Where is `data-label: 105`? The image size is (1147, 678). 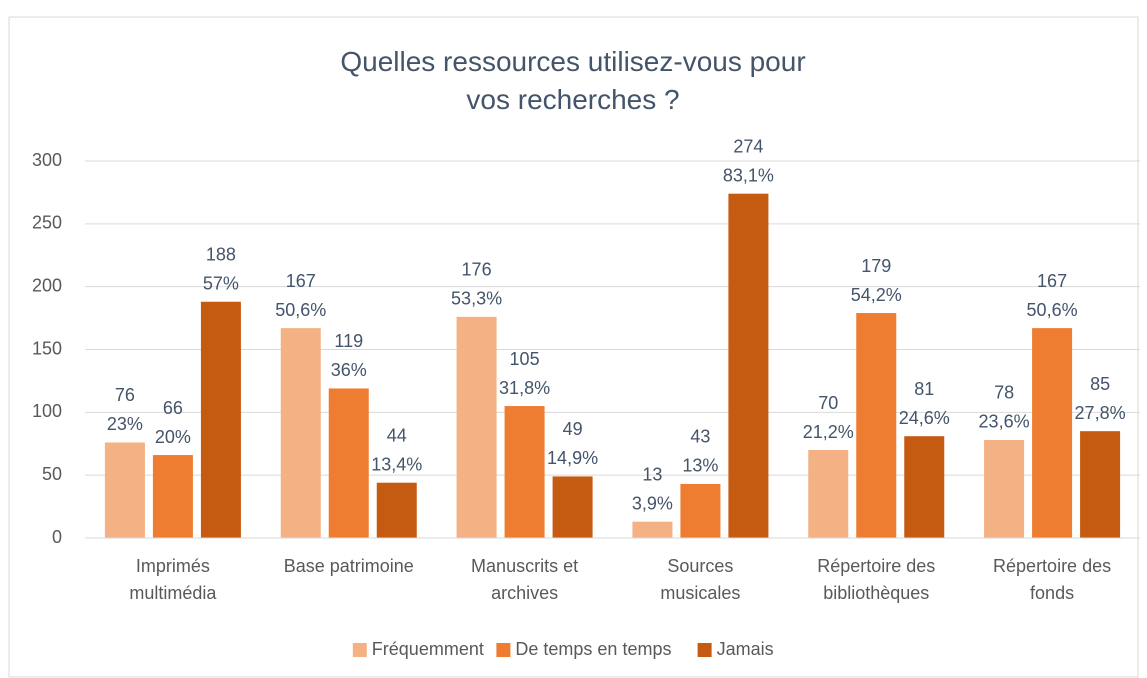 data-label: 105 is located at coordinates (525, 359).